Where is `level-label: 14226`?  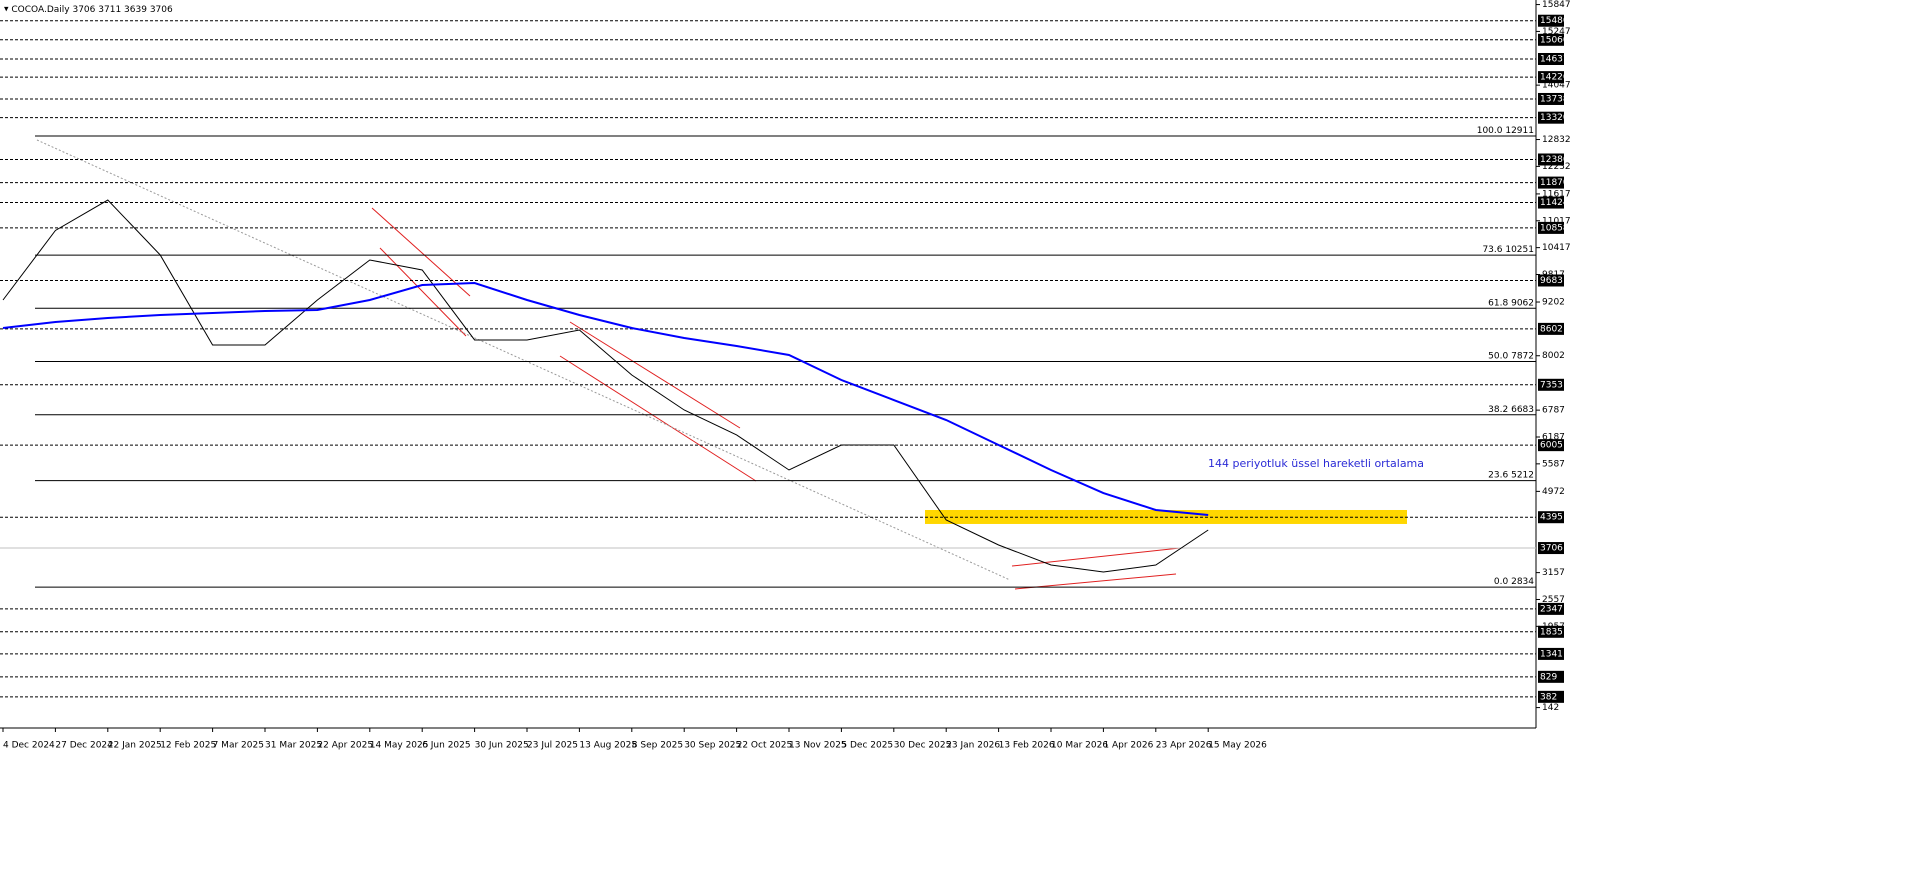 level-label: 14226 is located at coordinates (1554, 78).